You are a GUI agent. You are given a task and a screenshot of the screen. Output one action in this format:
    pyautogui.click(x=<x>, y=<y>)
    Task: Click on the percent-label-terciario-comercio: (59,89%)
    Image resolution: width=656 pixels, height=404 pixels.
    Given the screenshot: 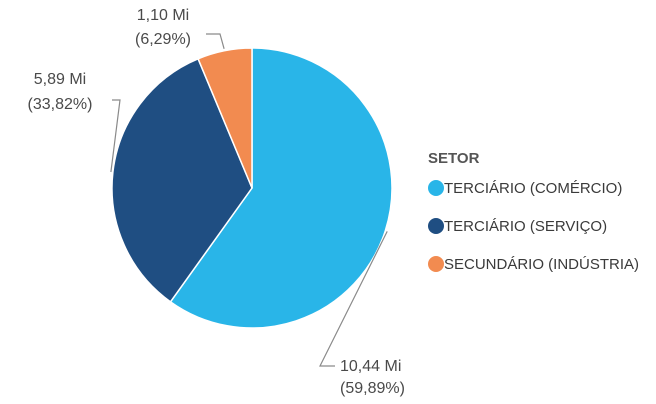 What is the action you would take?
    pyautogui.click(x=372, y=388)
    